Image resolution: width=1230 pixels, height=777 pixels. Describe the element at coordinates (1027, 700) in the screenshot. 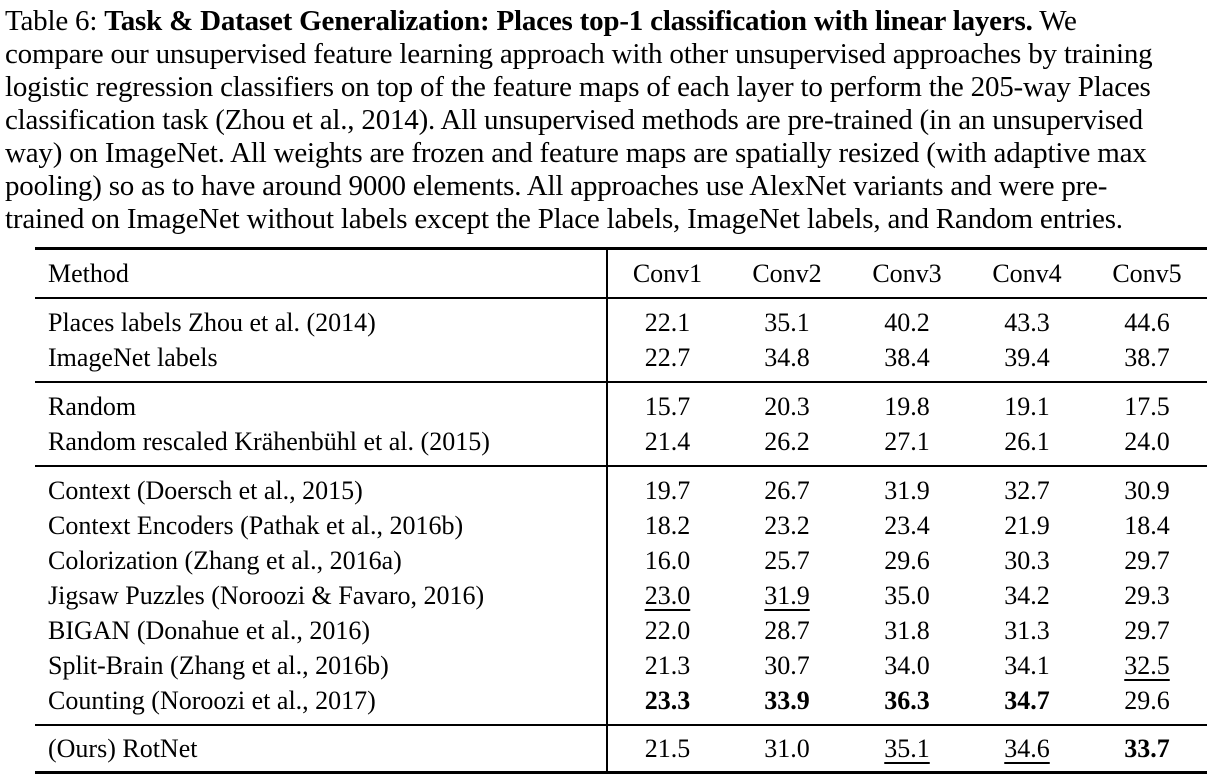

I see `value-cell-bold: 34.7` at that location.